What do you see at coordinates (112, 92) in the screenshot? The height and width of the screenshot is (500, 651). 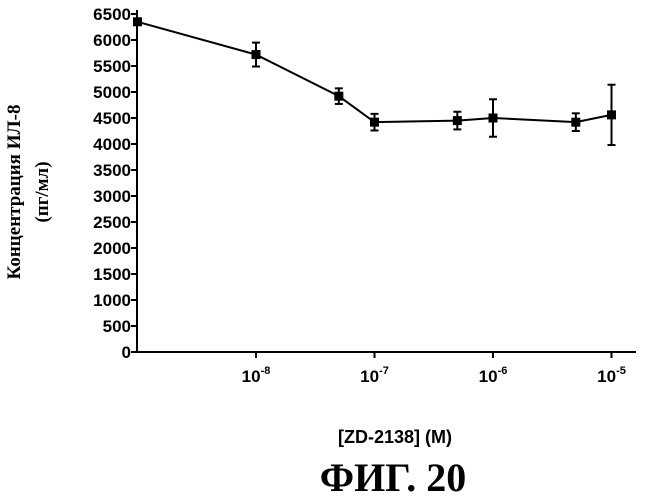 I see `y-tick-label: 5000` at bounding box center [112, 92].